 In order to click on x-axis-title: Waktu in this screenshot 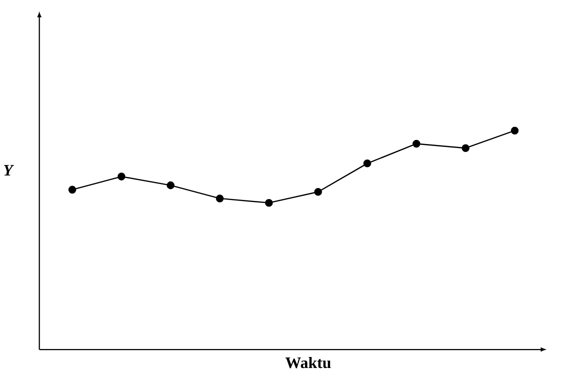, I will do `click(308, 362)`.